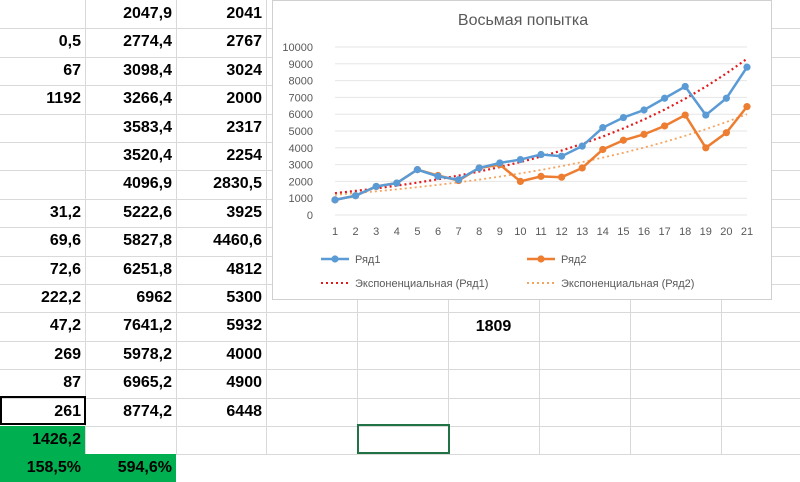 Image resolution: width=800 pixels, height=482 pixels. I want to click on x-tick-label: 4, so click(397, 232).